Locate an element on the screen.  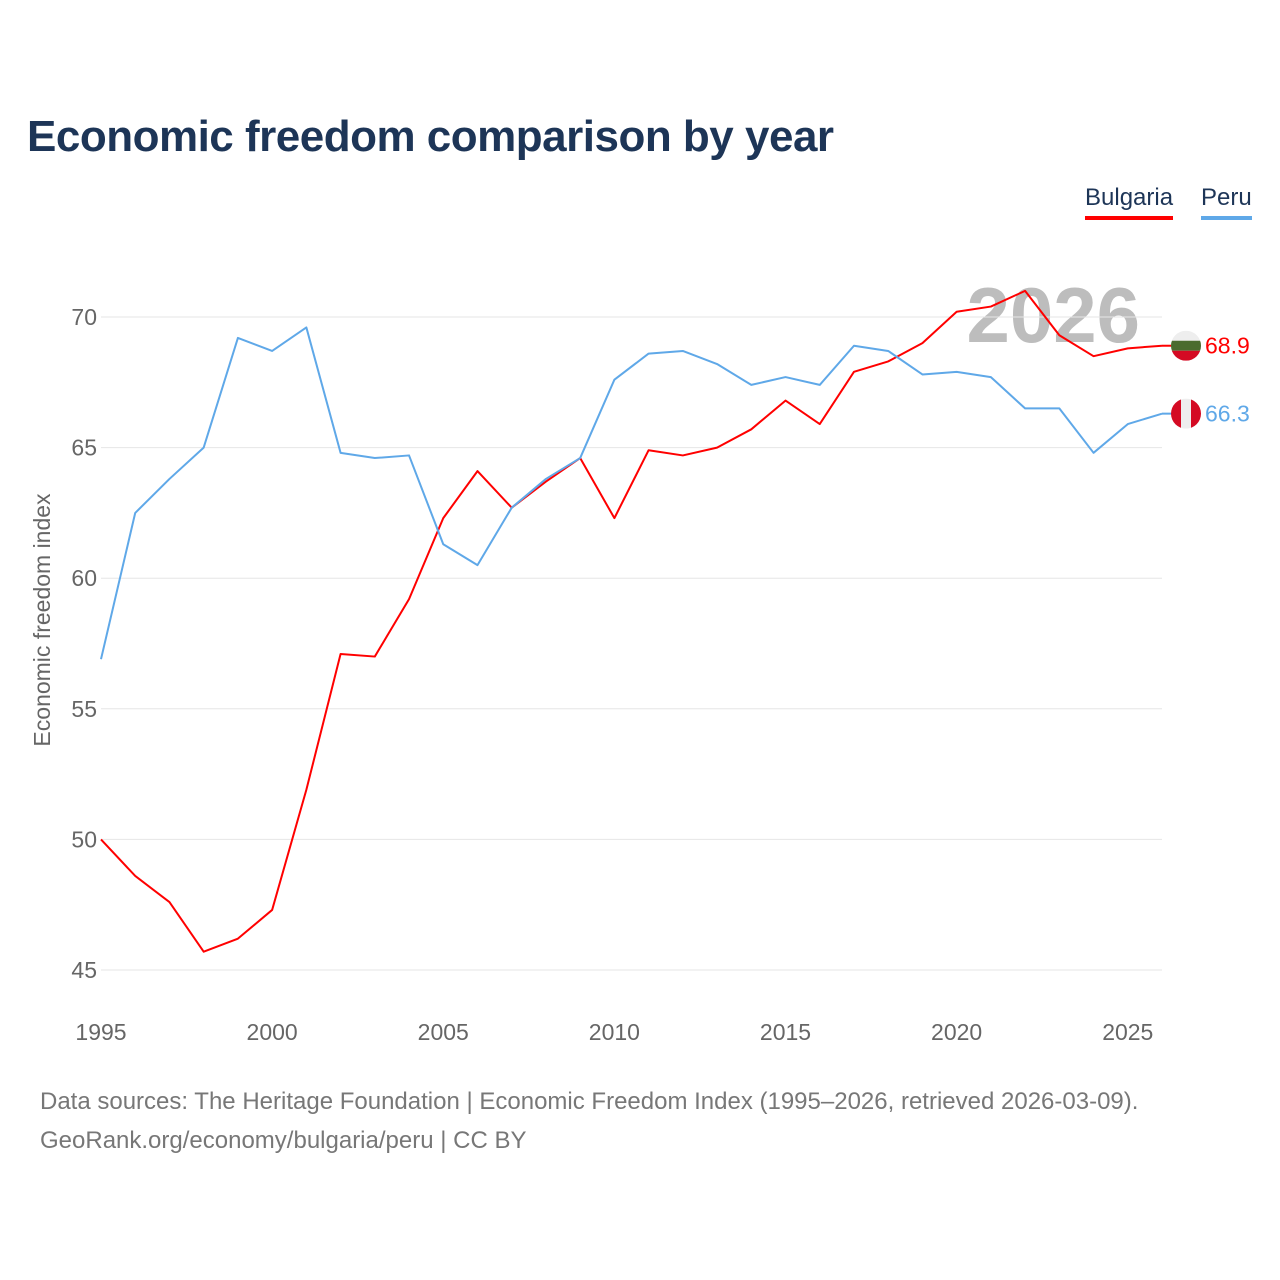
x-tick-label: 1995 is located at coordinates (100, 1032).